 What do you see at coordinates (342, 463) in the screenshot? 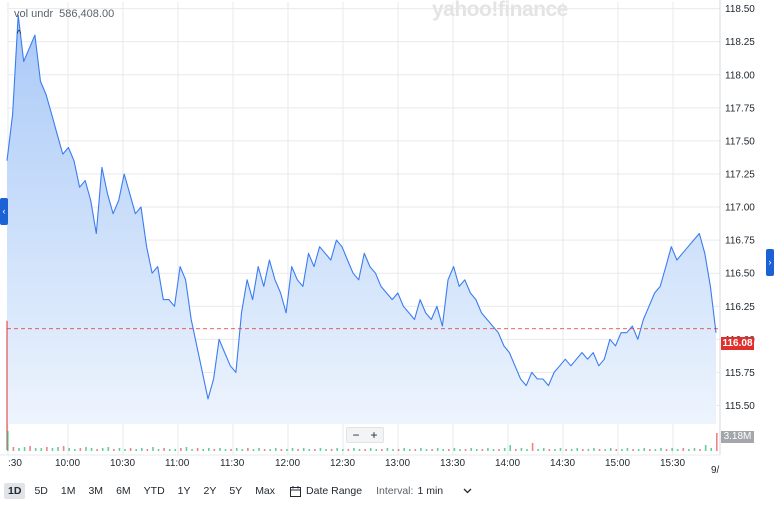
I see `x-tick-label: 12:30` at bounding box center [342, 463].